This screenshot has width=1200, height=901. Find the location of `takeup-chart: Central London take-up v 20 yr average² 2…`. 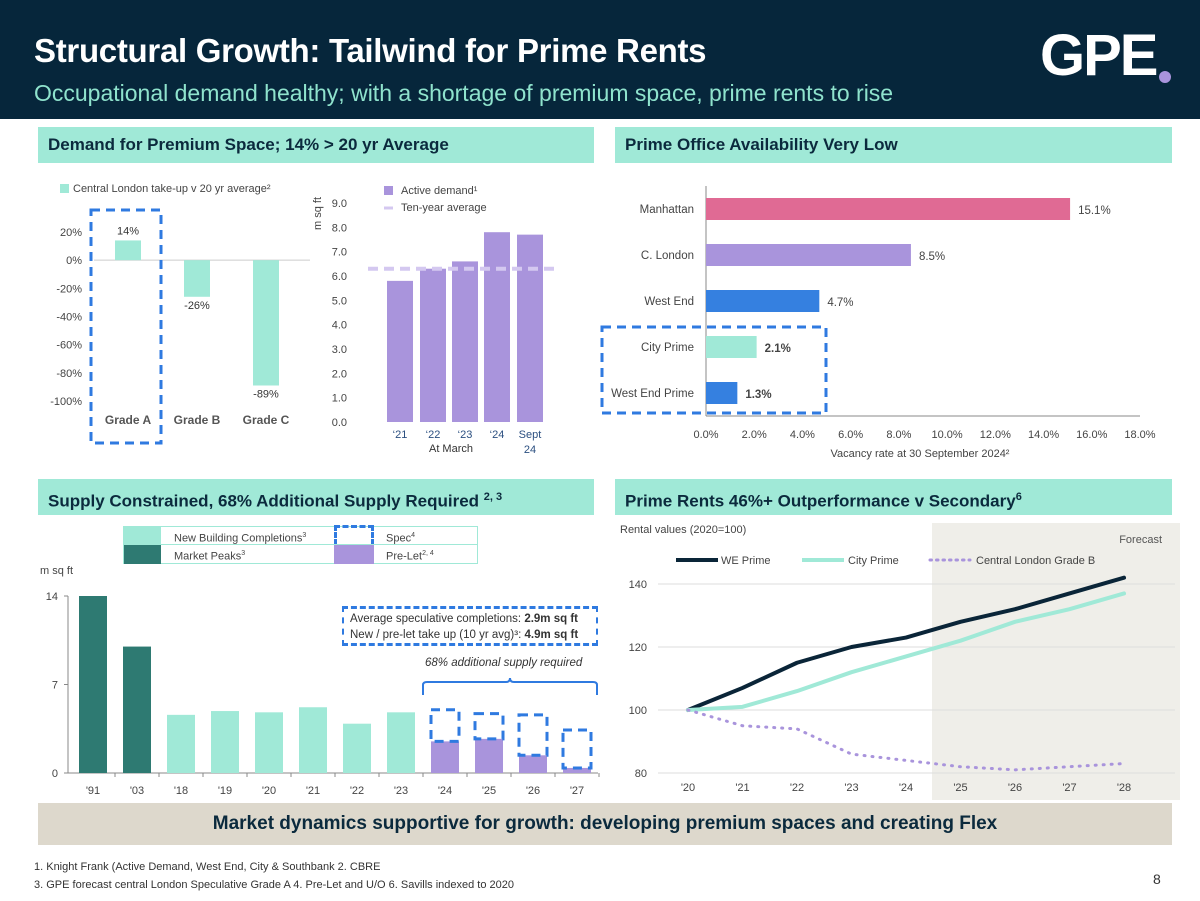

takeup-chart: Central London take-up v 20 yr average² 2… is located at coordinates (180, 314).